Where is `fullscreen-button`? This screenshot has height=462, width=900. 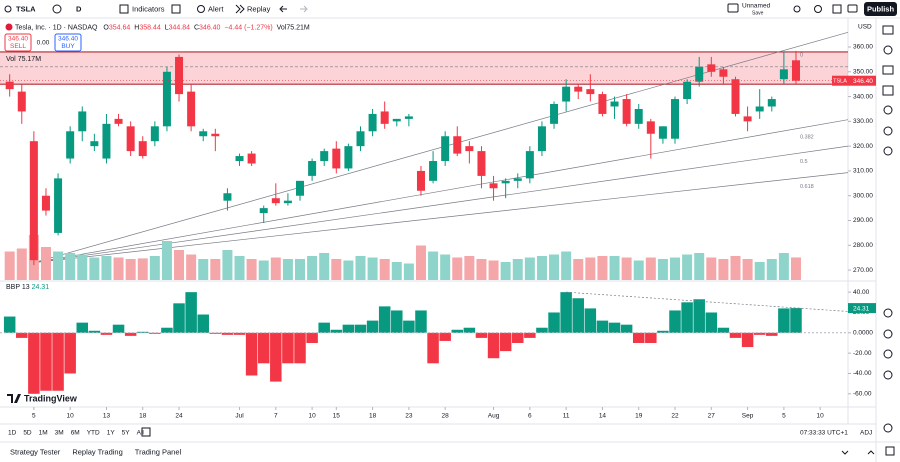
fullscreen-button is located at coordinates (837, 9).